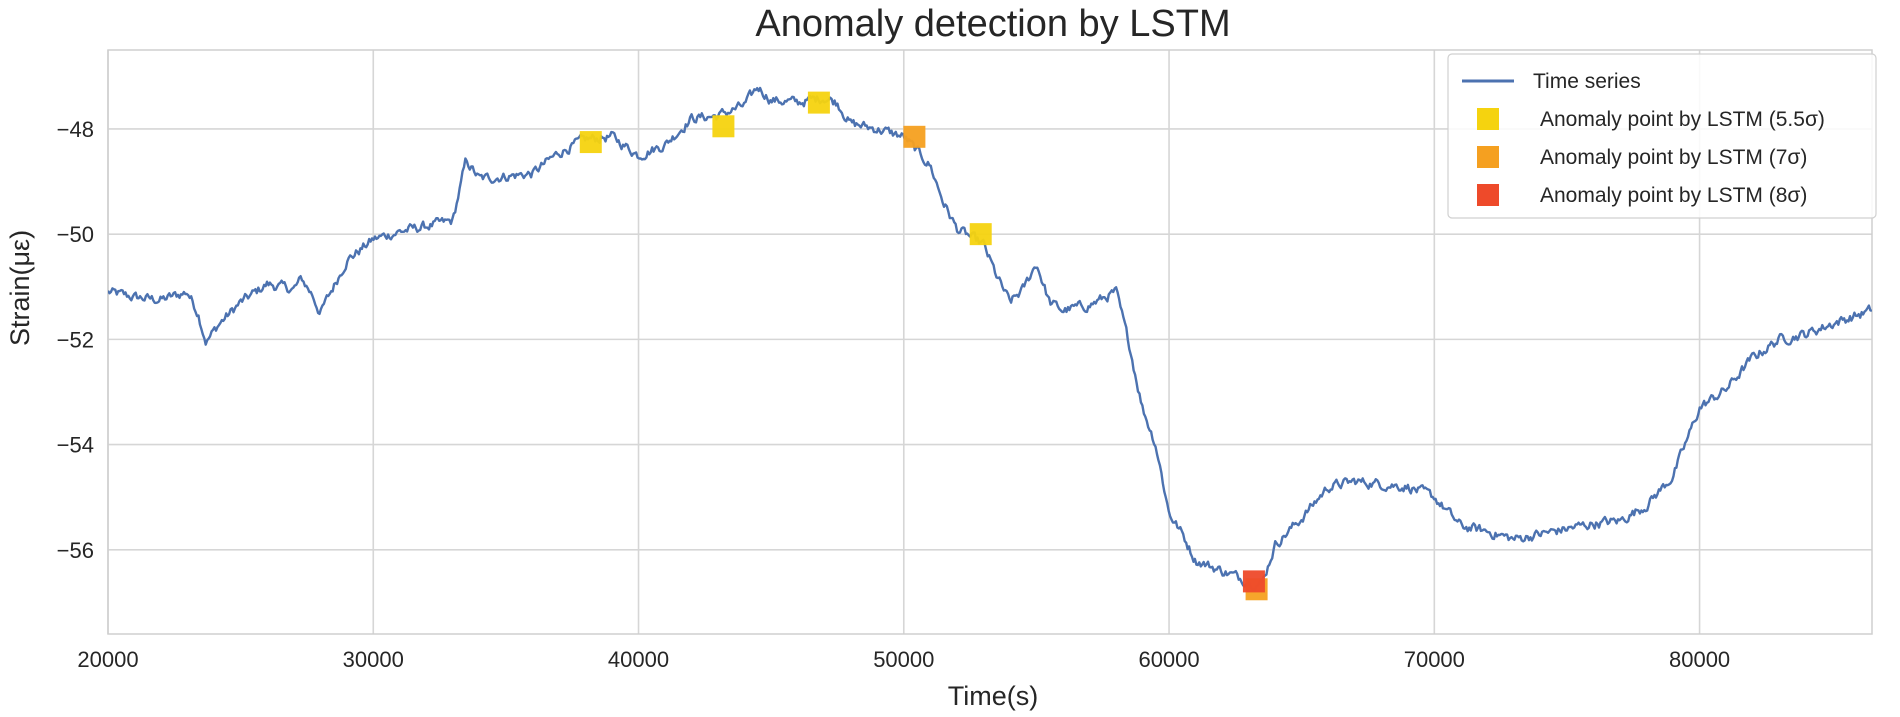 The height and width of the screenshot is (717, 1900). Describe the element at coordinates (993, 696) in the screenshot. I see `x-axis-label: Time(s)` at that location.